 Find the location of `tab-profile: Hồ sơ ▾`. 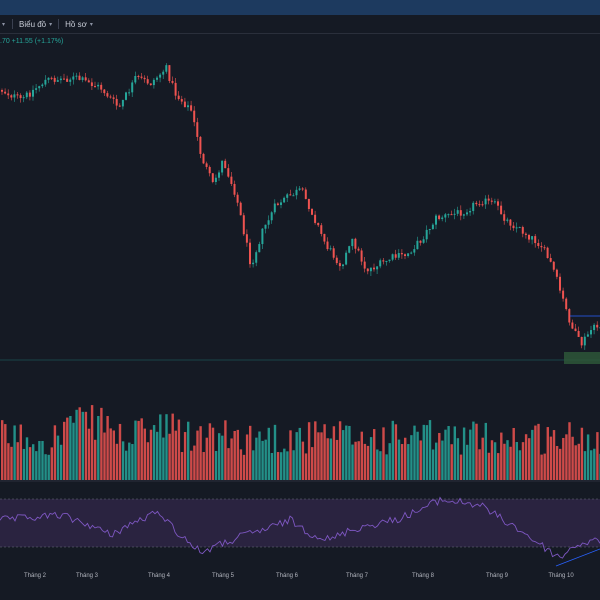

tab-profile: Hồ sơ ▾ is located at coordinates (79, 24).